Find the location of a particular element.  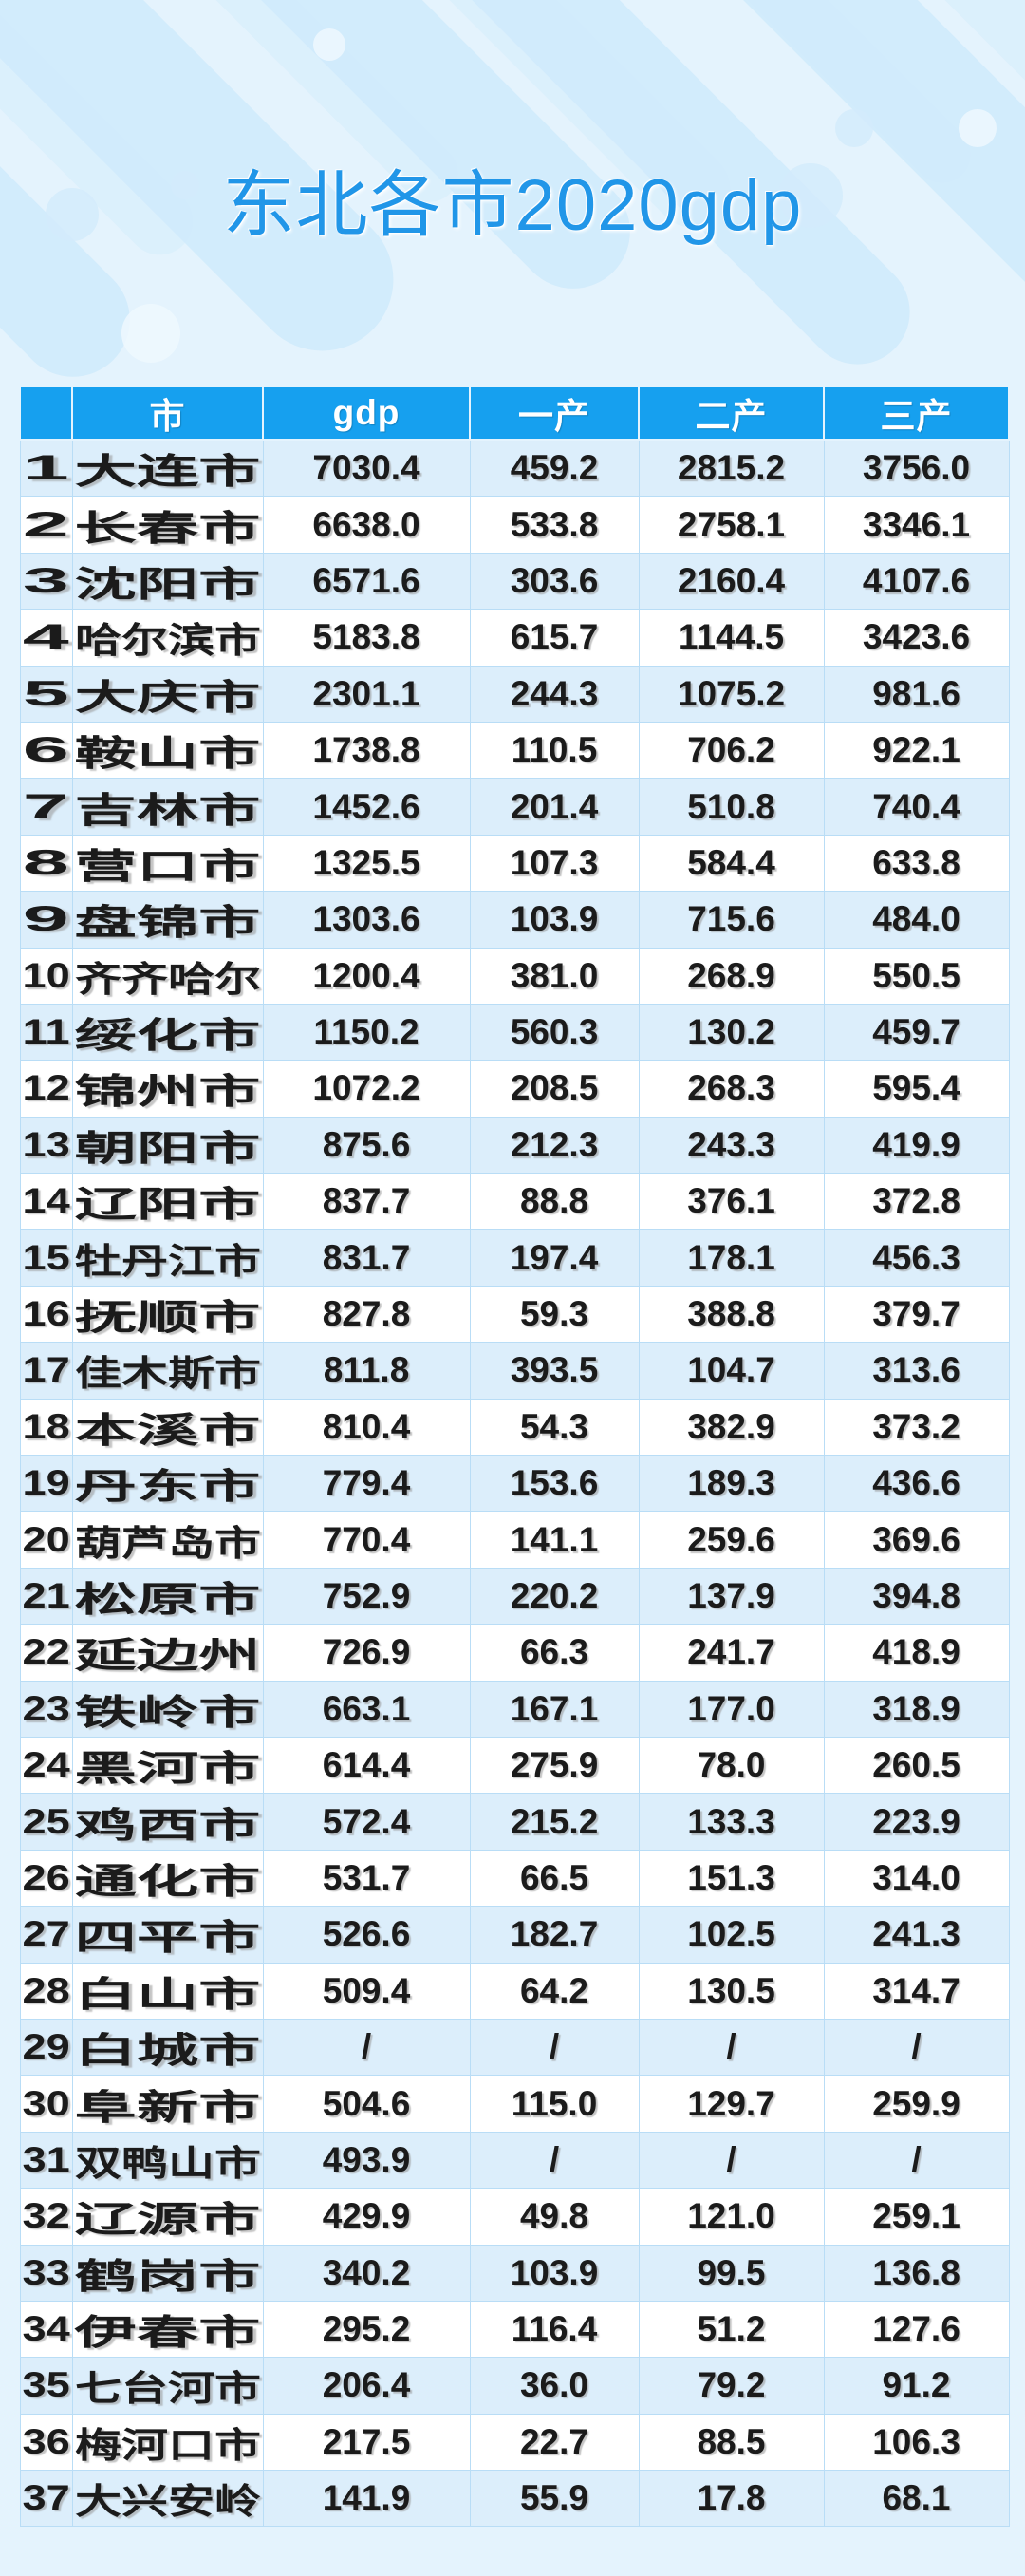

cell-rank: 25 is located at coordinates (46, 1822).